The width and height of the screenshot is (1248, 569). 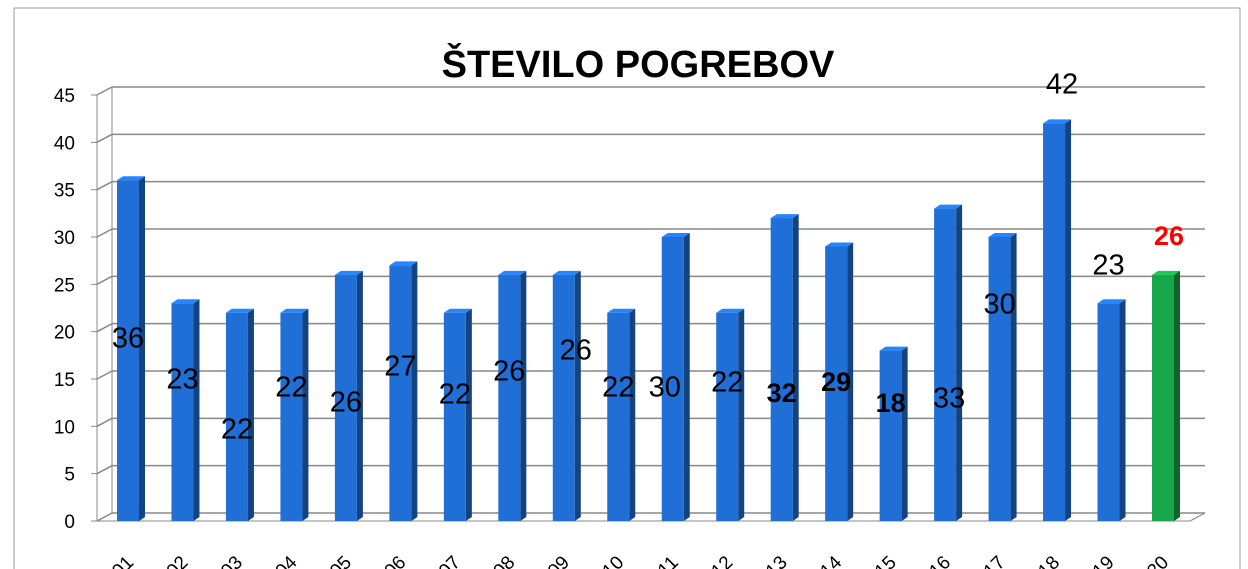 I want to click on floor-edge, so click(x=1197, y=517).